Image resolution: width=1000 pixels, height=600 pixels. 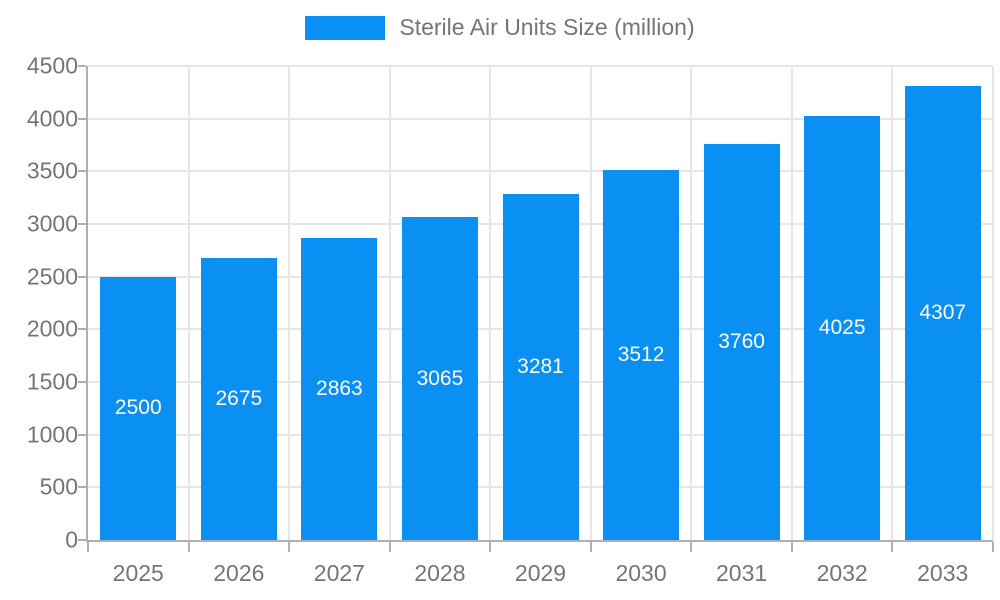 I want to click on bar-value-label: 2500, so click(x=138, y=408).